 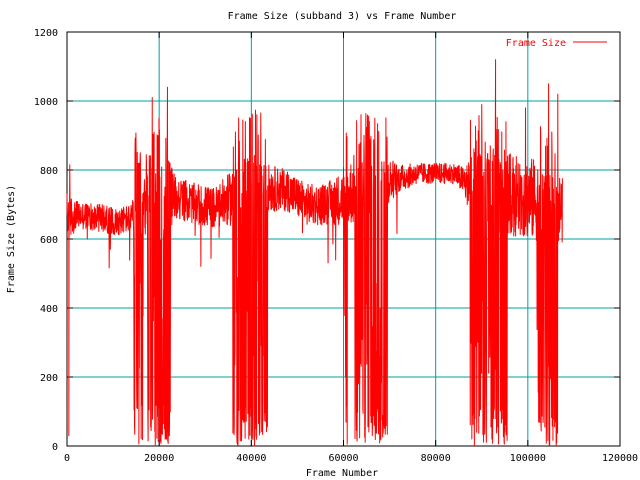 I want to click on y-tick-label: 1200, so click(x=46, y=33).